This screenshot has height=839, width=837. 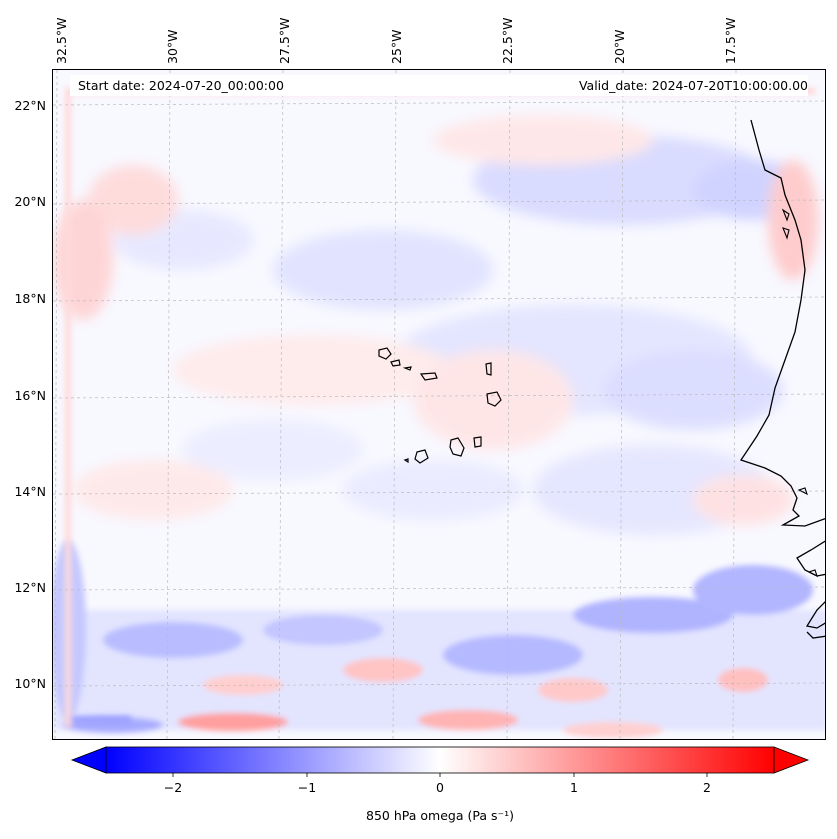 What do you see at coordinates (730, 40) in the screenshot?
I see `lon-label-17-5: 17.5°W` at bounding box center [730, 40].